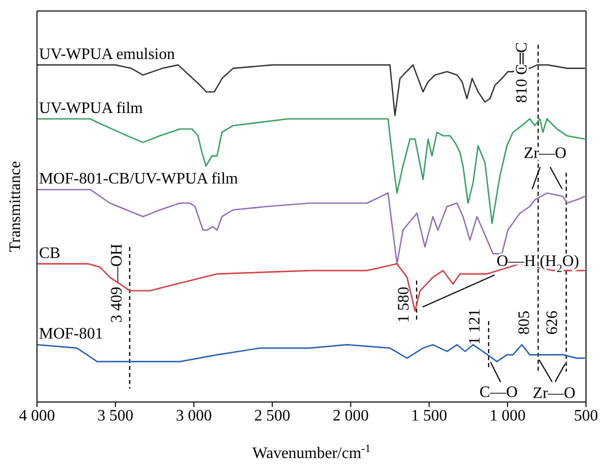 This screenshot has height=473, width=607. I want to click on x-tick-label: 4 000, so click(37, 415).